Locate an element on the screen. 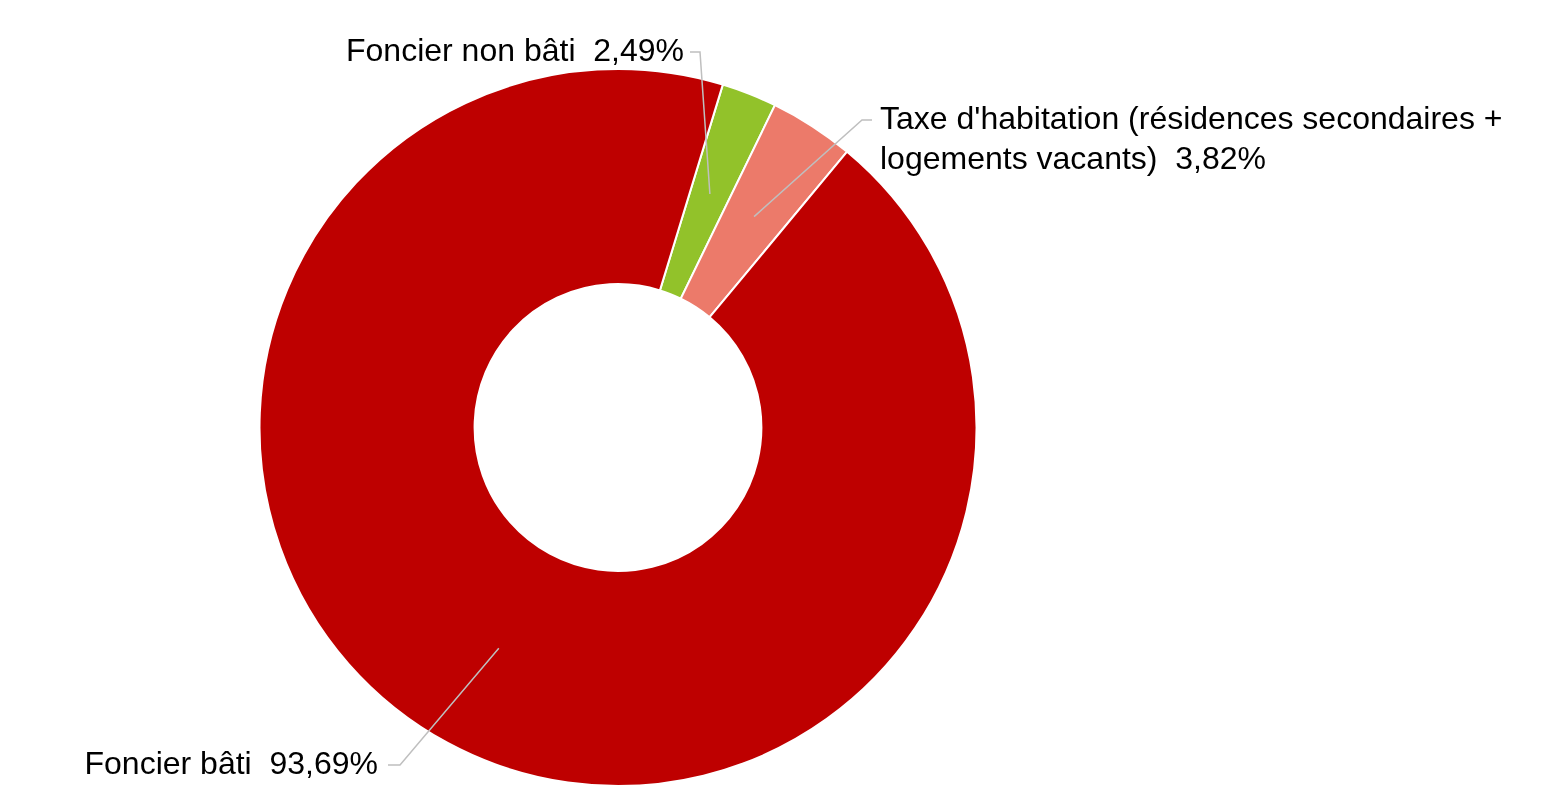  slice-label: Foncier non bâti 2,49% is located at coordinates (515, 49).